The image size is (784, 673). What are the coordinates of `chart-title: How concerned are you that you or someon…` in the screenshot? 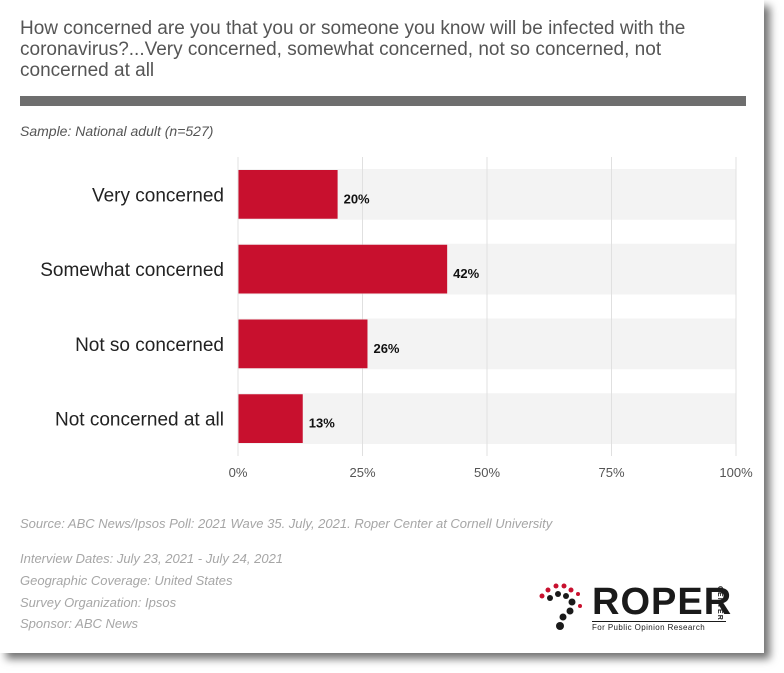 It's located at (353, 49).